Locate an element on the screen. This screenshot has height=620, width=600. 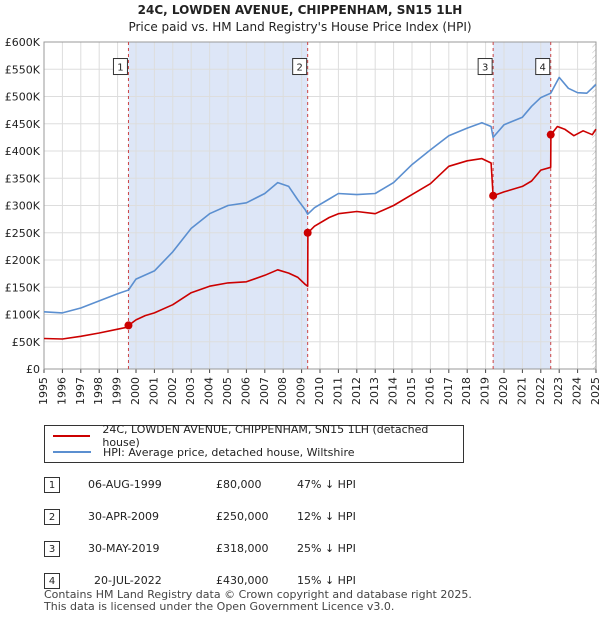
sale-label: 4 is located at coordinates (543, 68).